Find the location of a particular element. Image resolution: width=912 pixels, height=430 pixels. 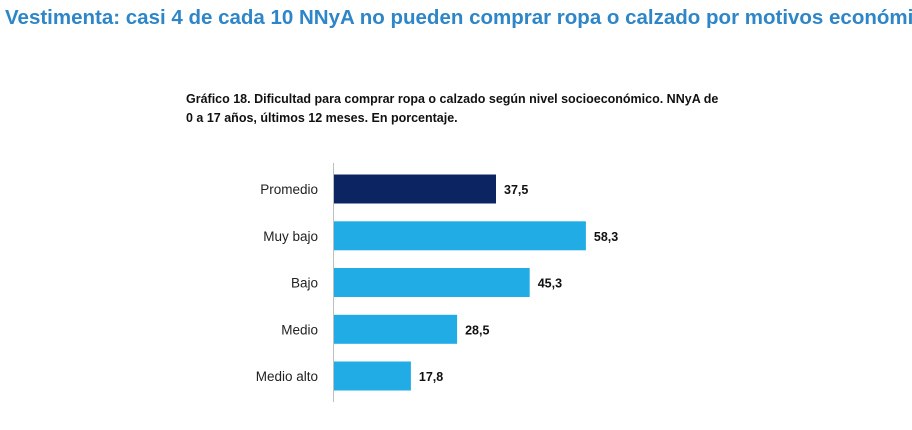

bar-muy-bajo is located at coordinates (460, 236).